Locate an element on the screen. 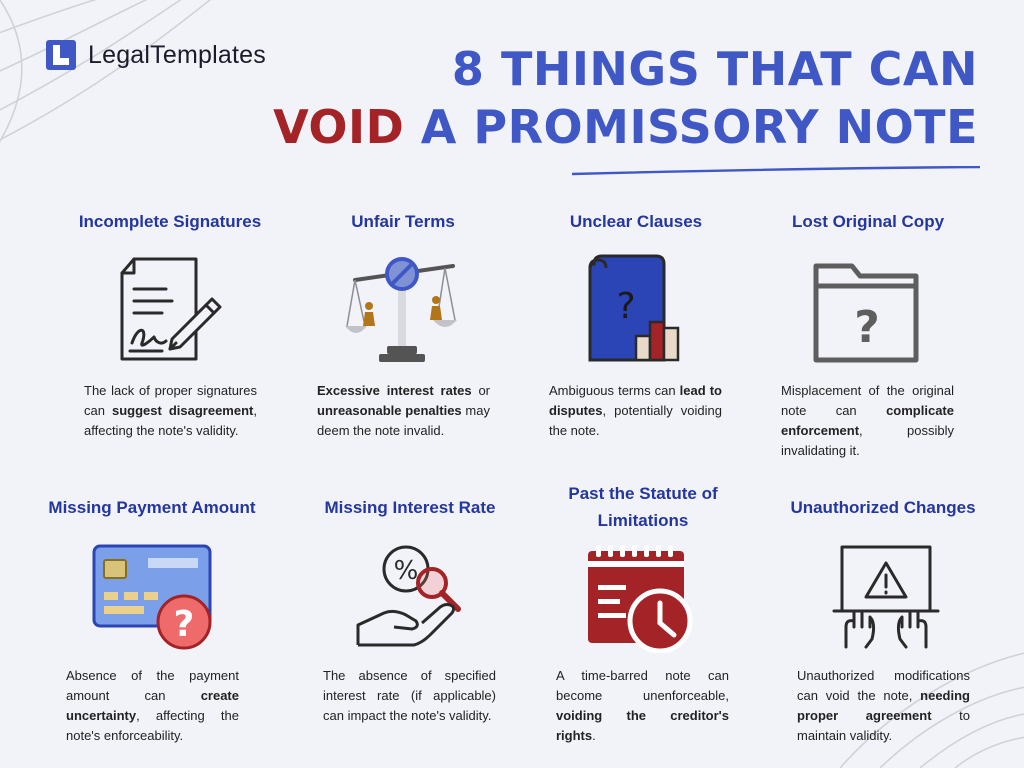 This screenshot has height=768, width=1024. card-incomplete-signatures: Incomplete Signatures is located at coordinates (170, 221).